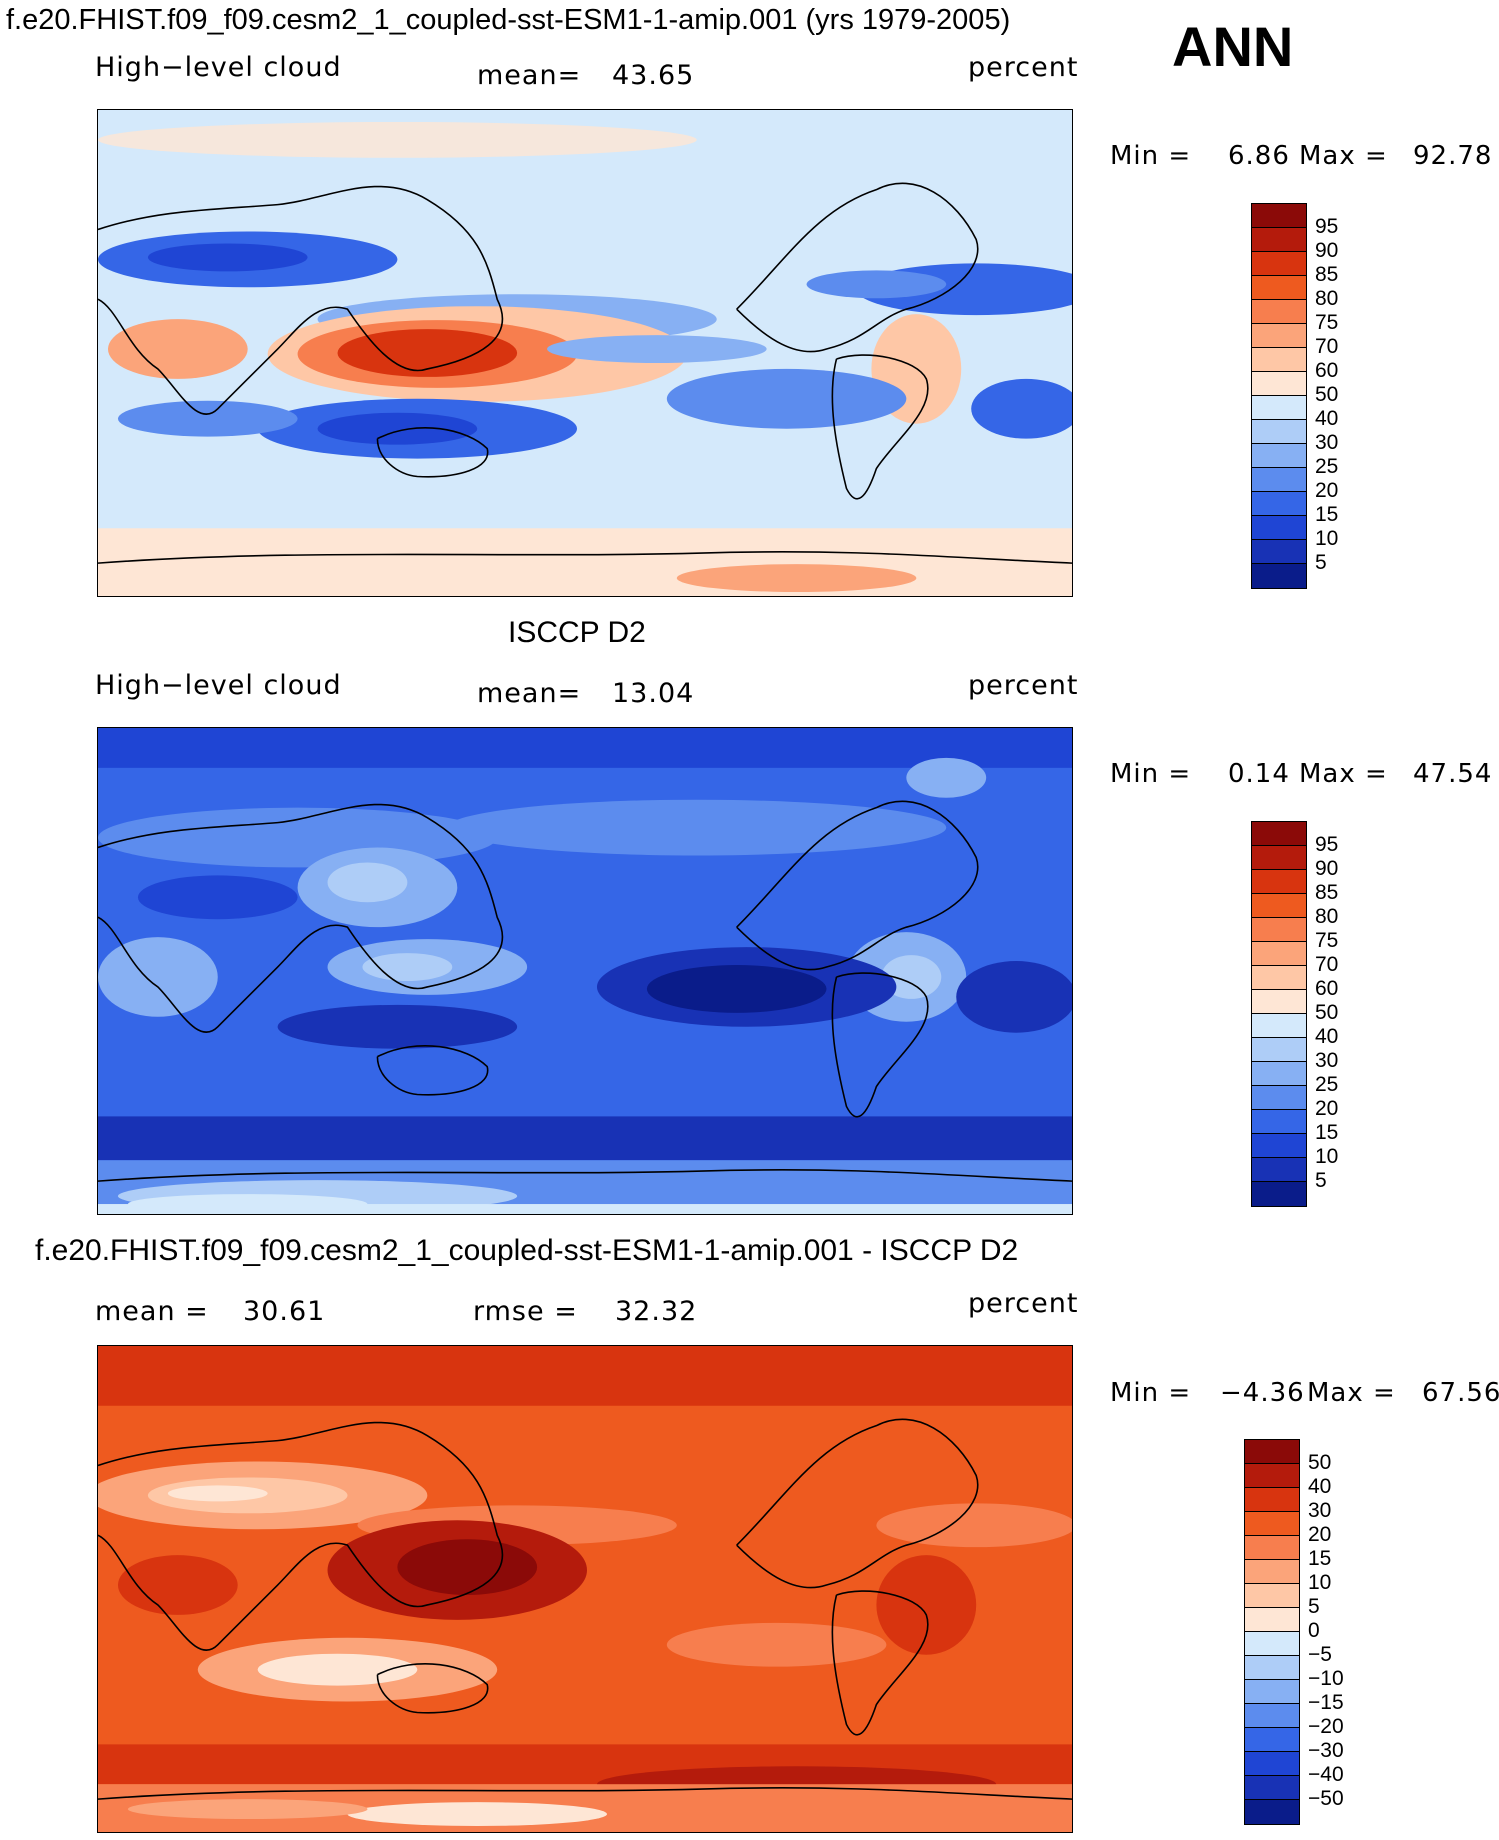 The width and height of the screenshot is (1499, 1840). What do you see at coordinates (1326, 1798) in the screenshot?
I see `colorbar-level-label: −50` at bounding box center [1326, 1798].